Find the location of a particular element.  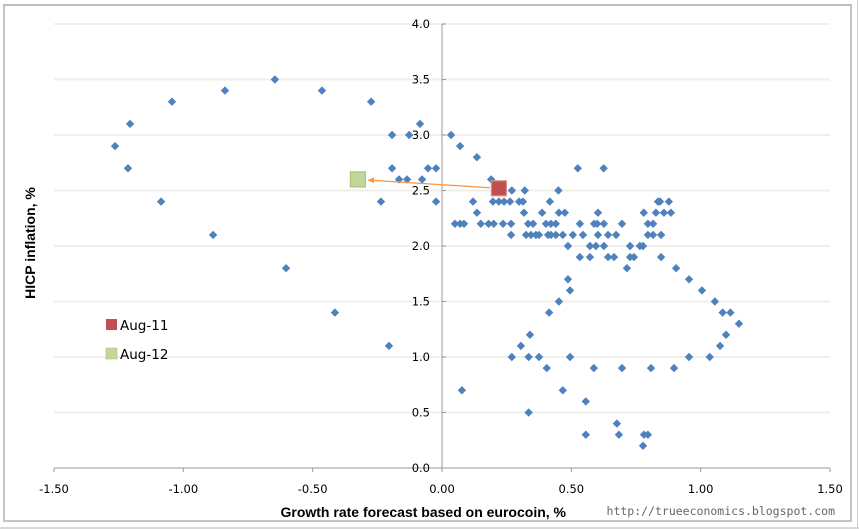

x-tick-label: -1.00 is located at coordinates (183, 489).